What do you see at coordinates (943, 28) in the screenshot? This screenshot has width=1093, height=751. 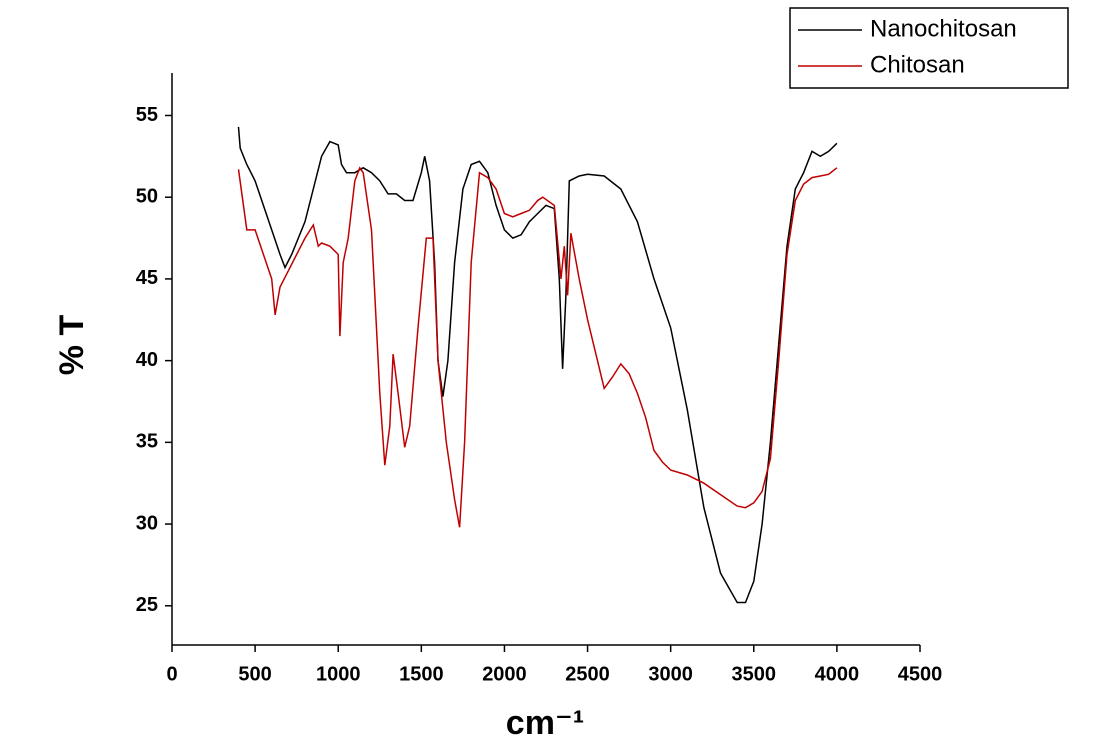 I see `legend-label: Nanochitosan` at bounding box center [943, 28].